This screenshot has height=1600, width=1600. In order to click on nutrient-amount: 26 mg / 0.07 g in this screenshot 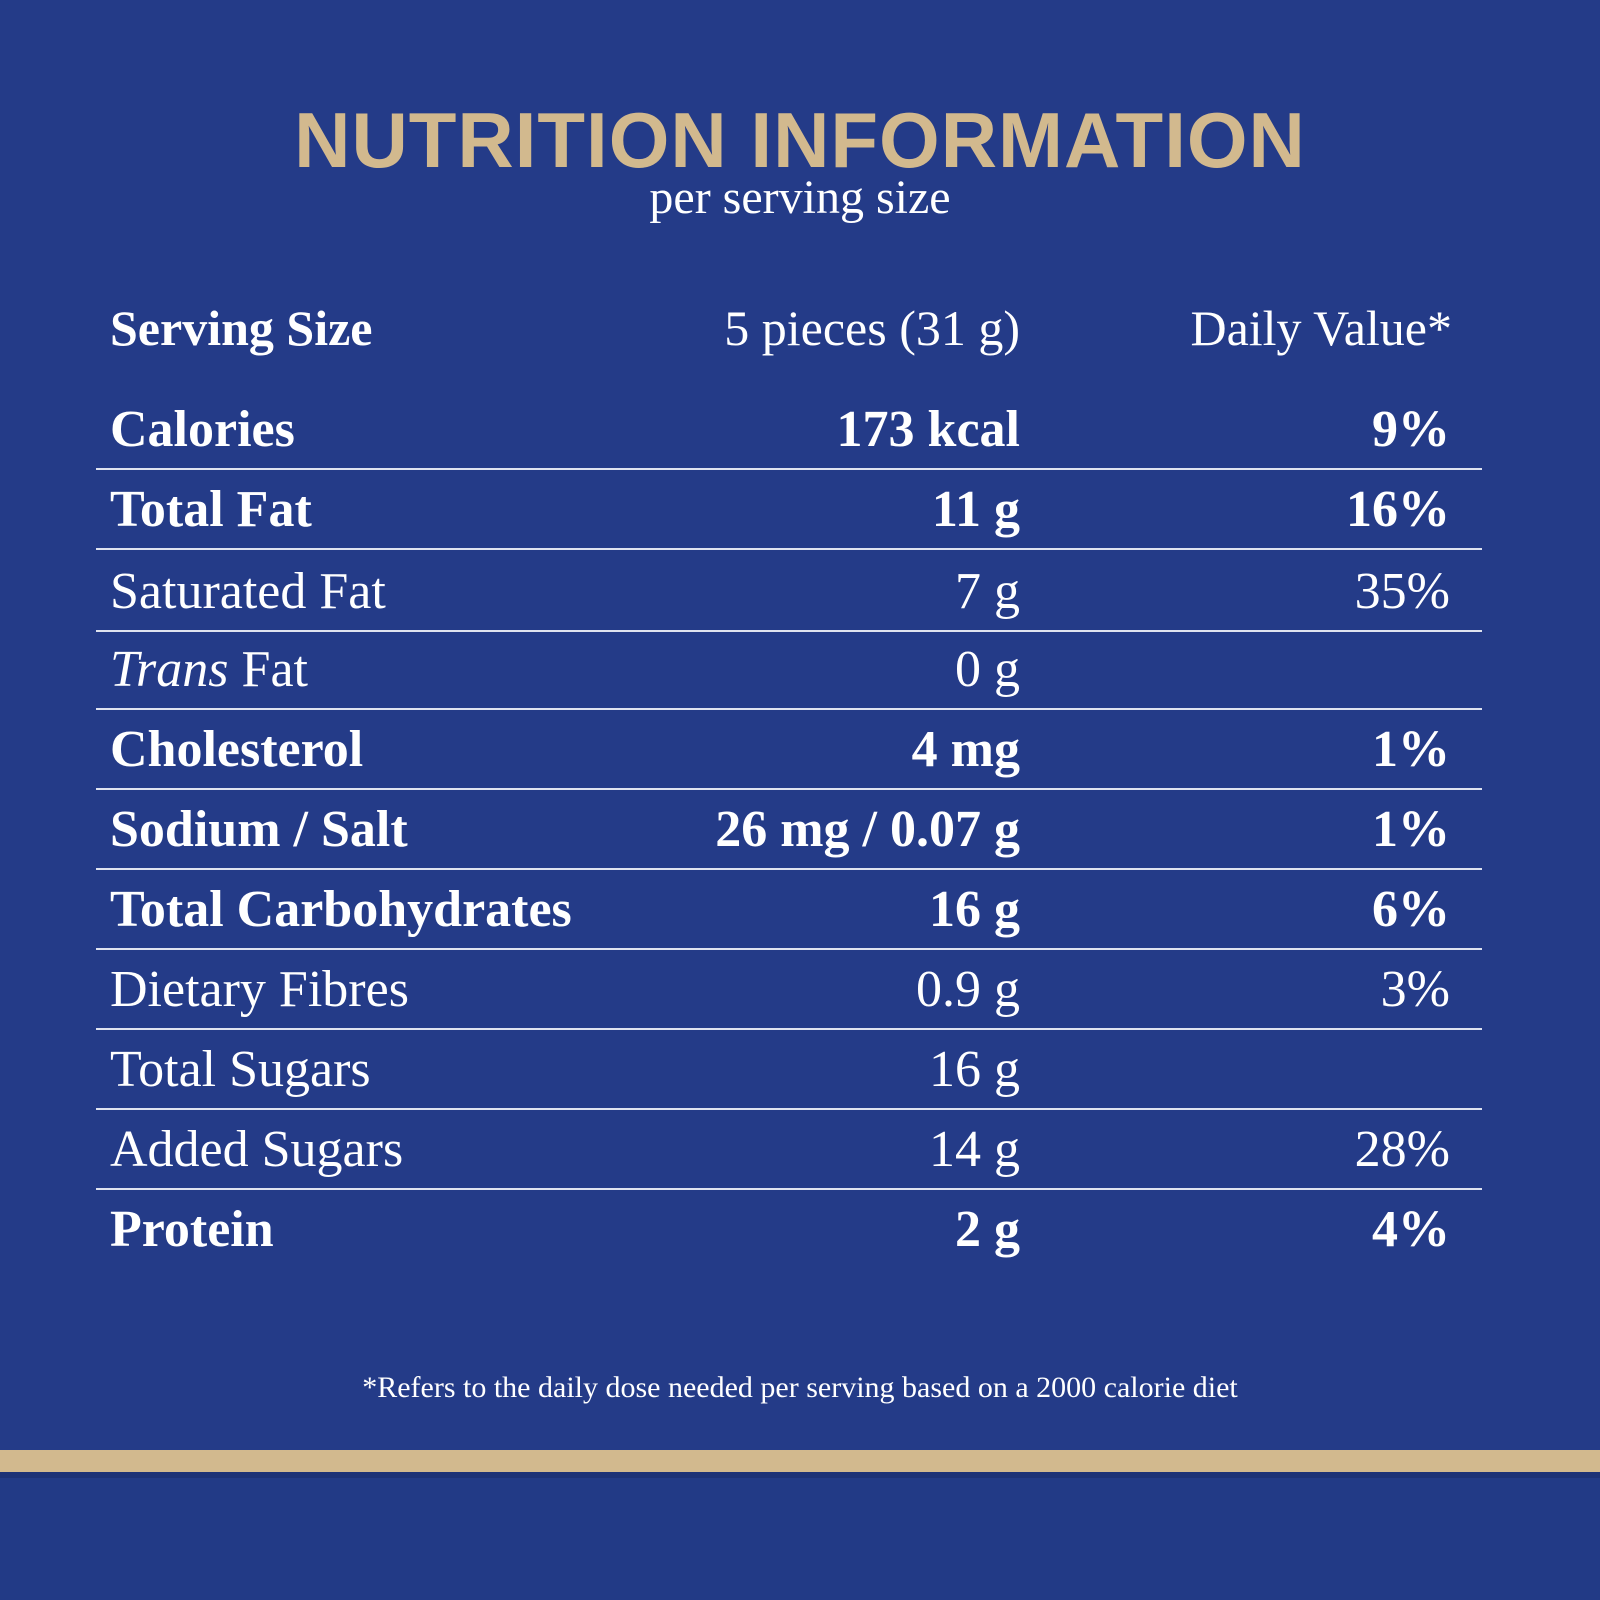, I will do `click(867, 829)`.